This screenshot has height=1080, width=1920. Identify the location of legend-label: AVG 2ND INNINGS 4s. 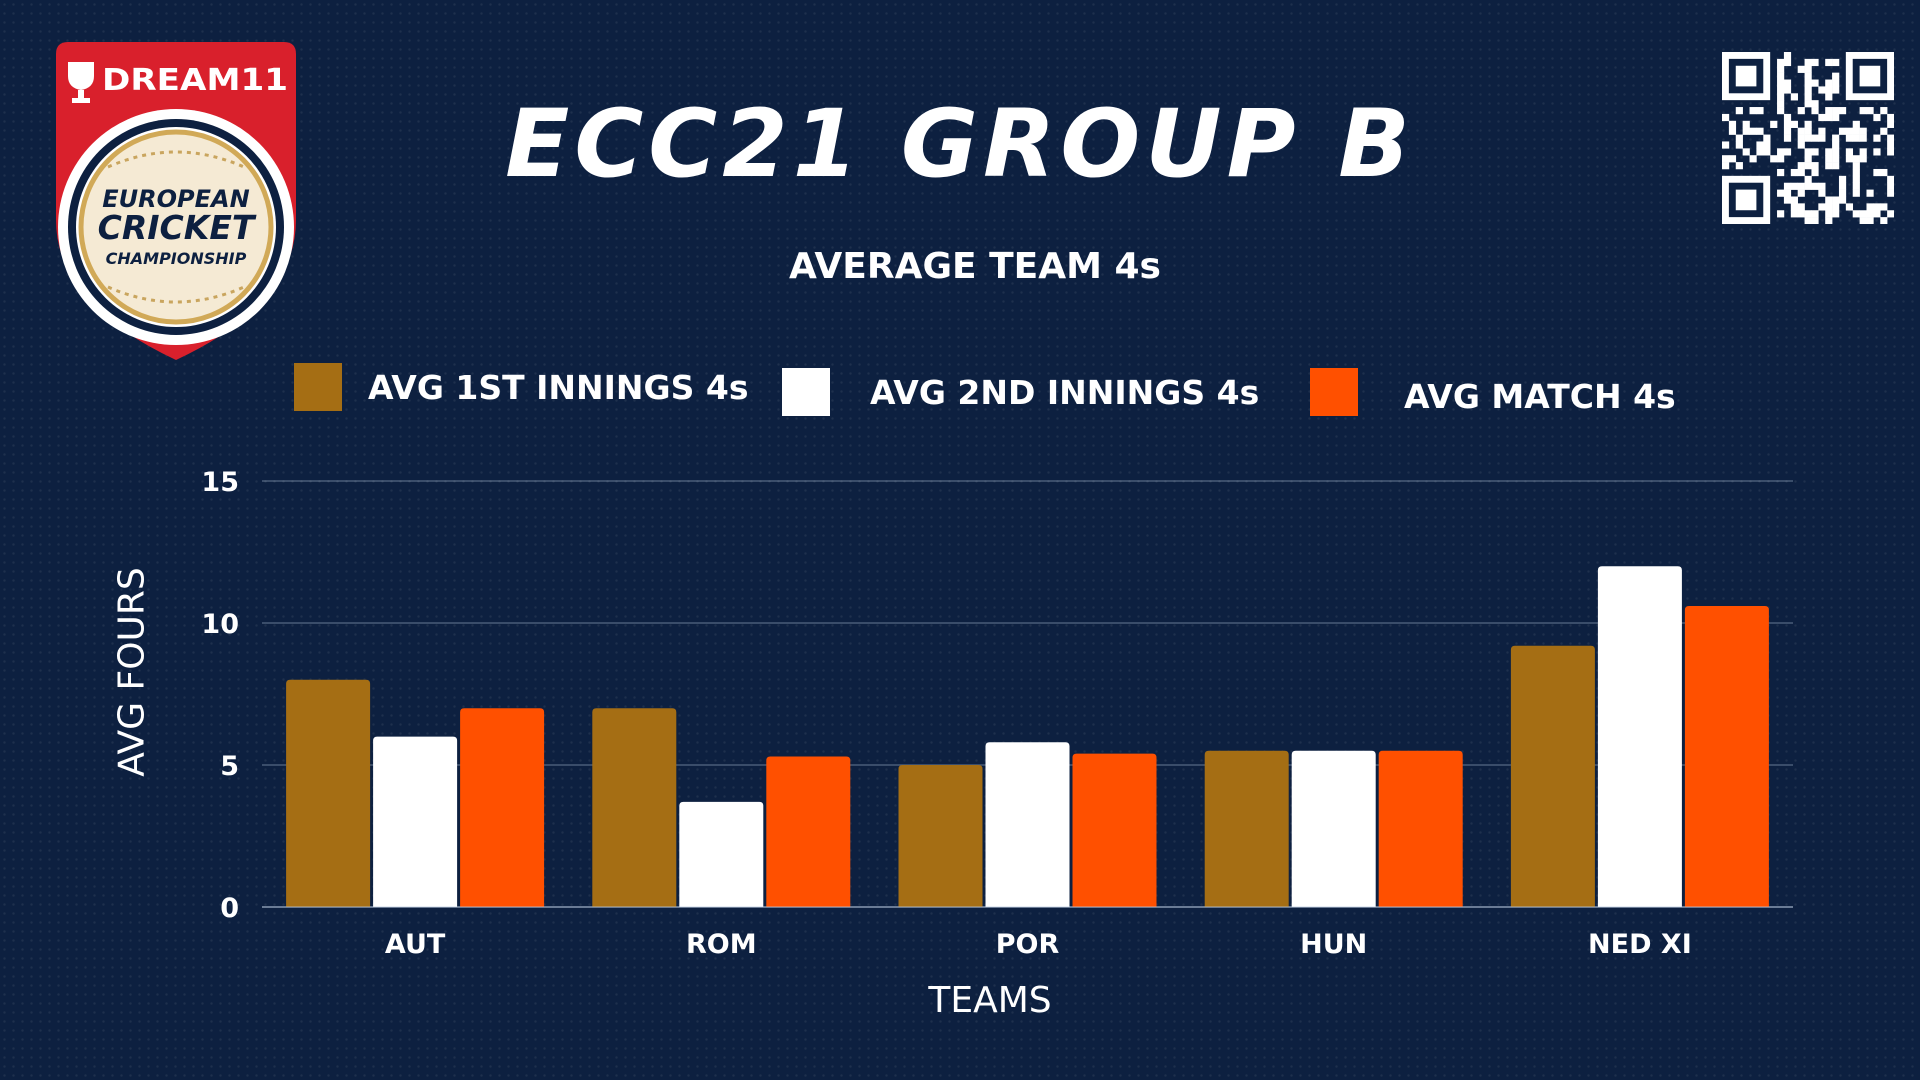
(1065, 392).